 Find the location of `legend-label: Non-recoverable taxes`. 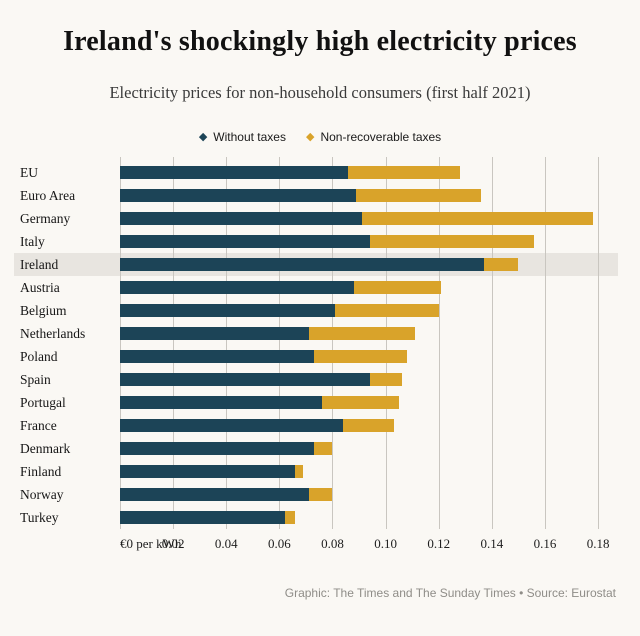

legend-label: Non-recoverable taxes is located at coordinates (381, 137).